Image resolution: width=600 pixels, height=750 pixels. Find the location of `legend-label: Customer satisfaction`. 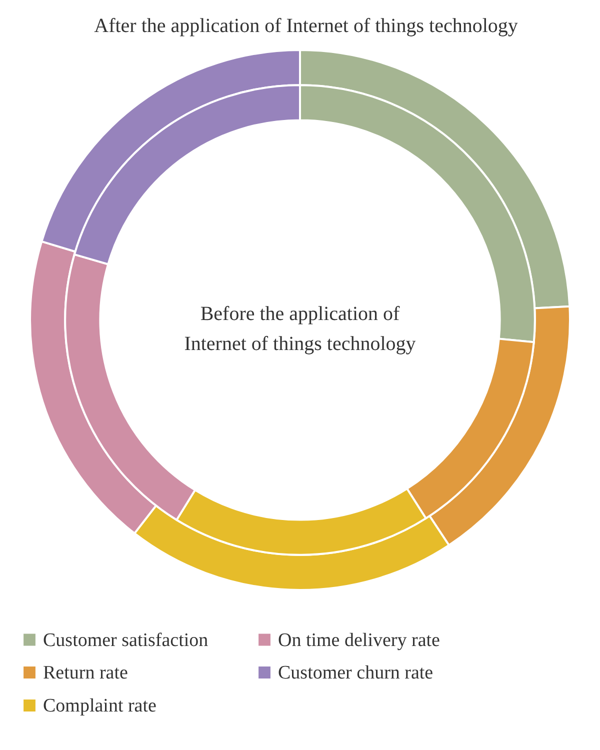

legend-label: Customer satisfaction is located at coordinates (126, 640).